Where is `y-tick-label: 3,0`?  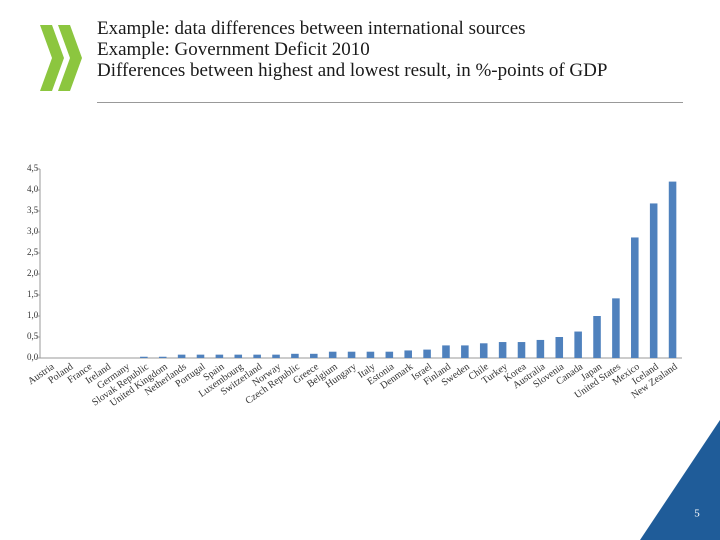 y-tick-label: 3,0 is located at coordinates (33, 231).